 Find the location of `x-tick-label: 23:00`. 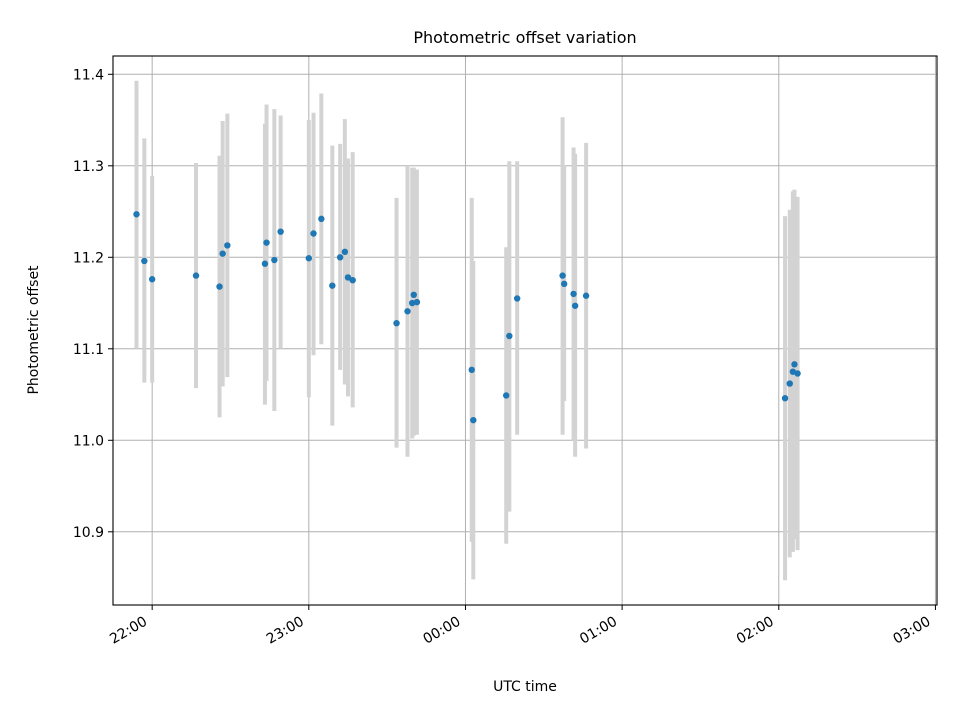

x-tick-label: 23:00 is located at coordinates (285, 631).